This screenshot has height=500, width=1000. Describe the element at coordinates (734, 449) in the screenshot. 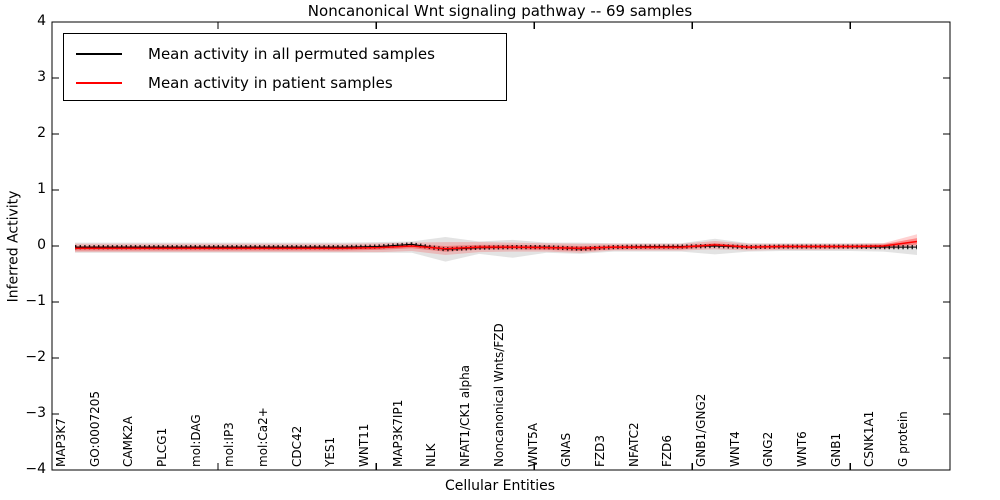

I see `x-category-label: WNT4` at that location.